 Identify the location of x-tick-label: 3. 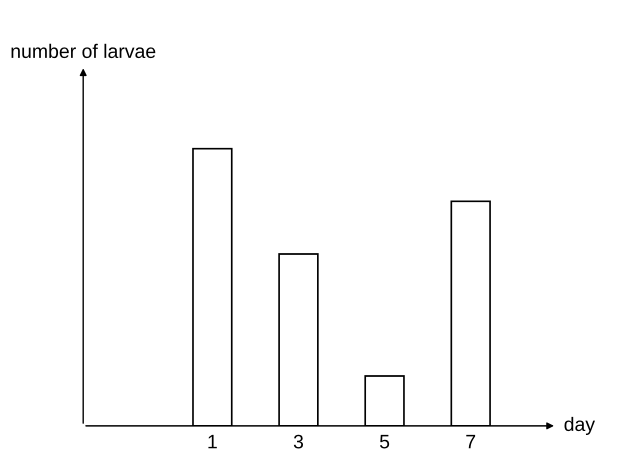
(299, 441).